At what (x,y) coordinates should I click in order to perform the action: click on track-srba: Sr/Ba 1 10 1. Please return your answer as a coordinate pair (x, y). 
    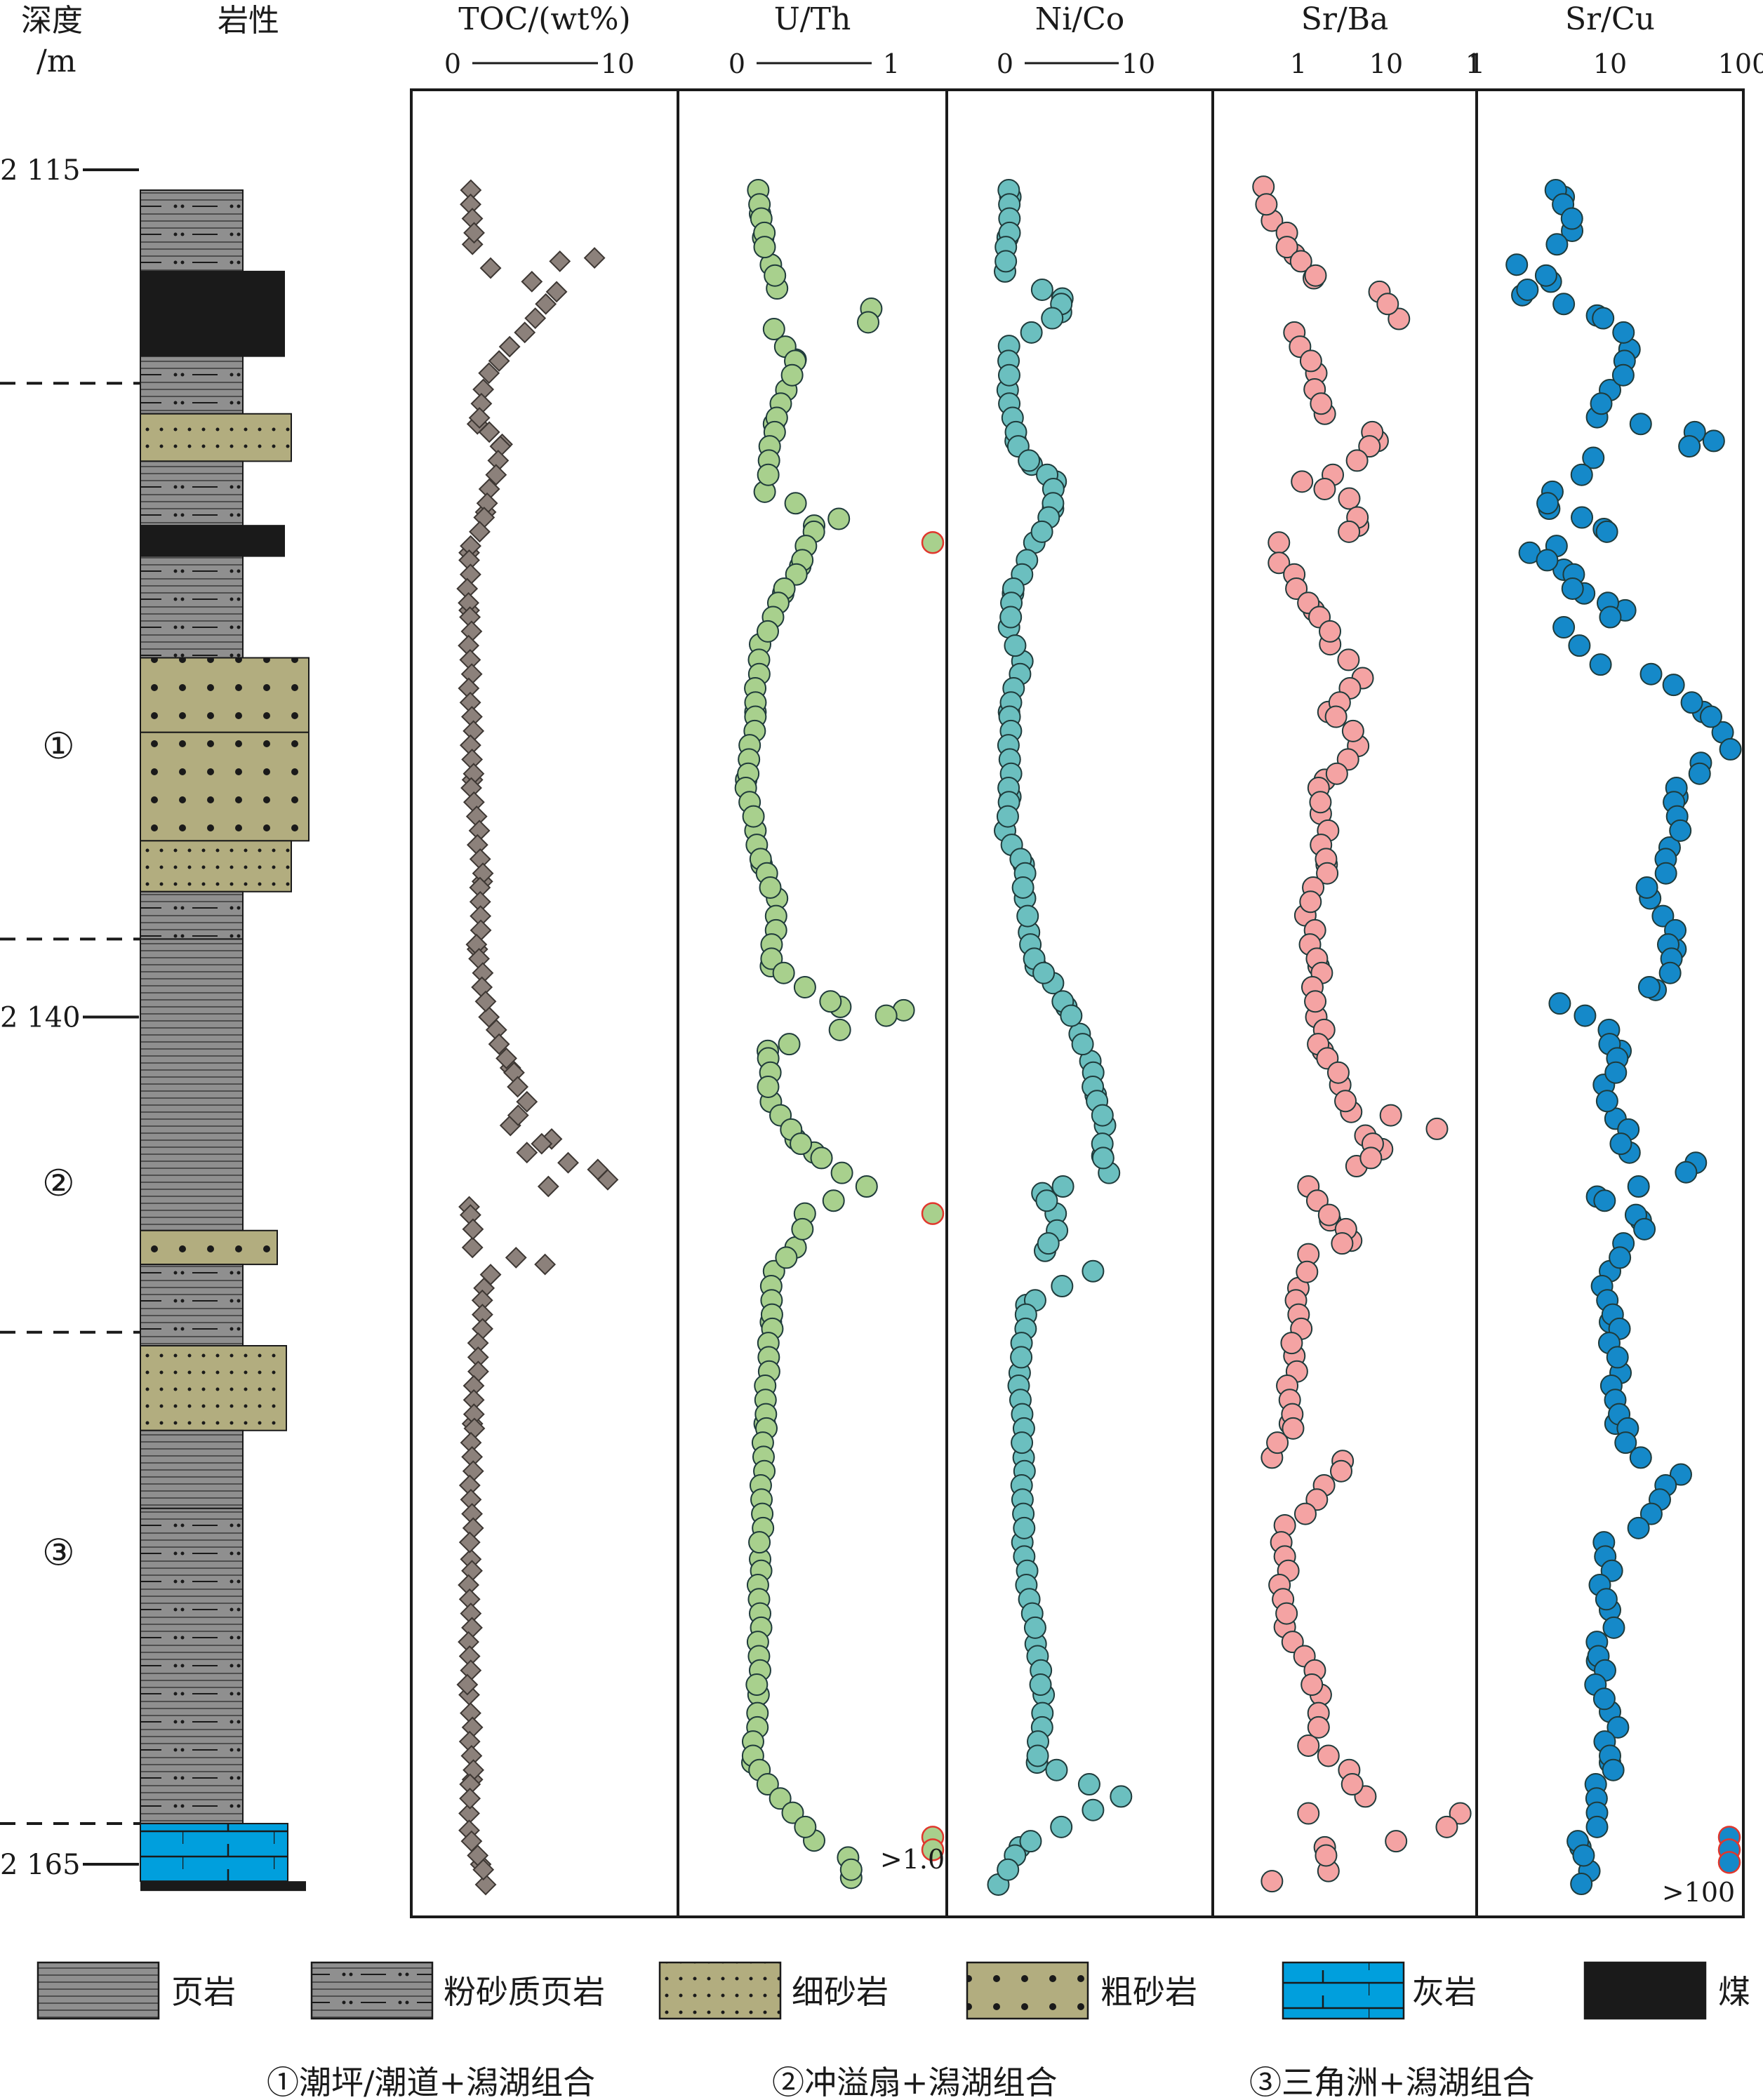
    Looking at the image, I should click on (1346, 959).